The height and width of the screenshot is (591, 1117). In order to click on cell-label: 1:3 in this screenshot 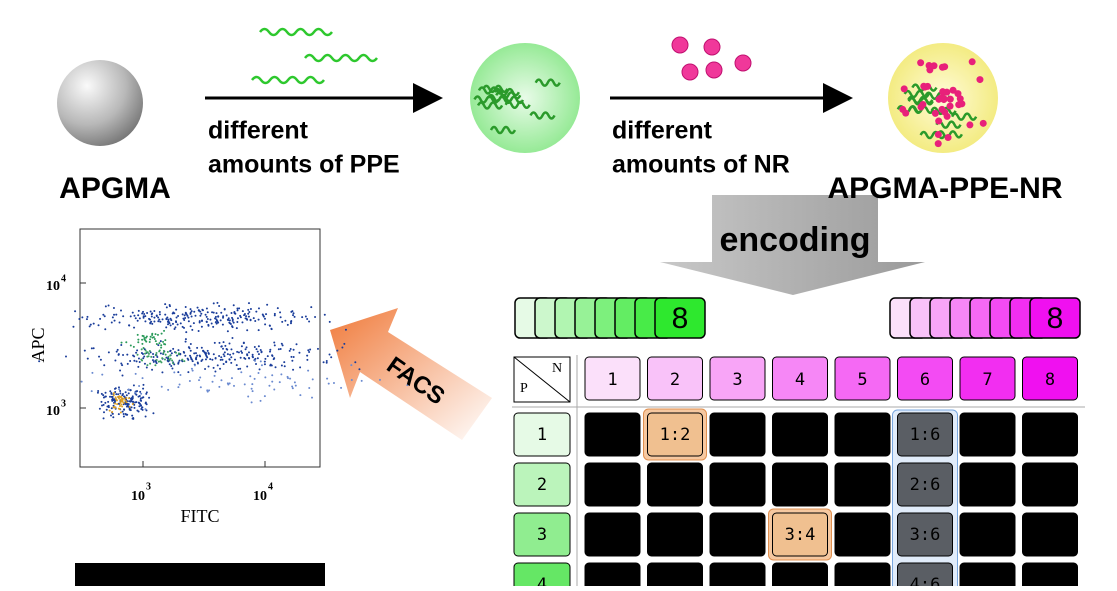, I will do `click(737, 435)`.